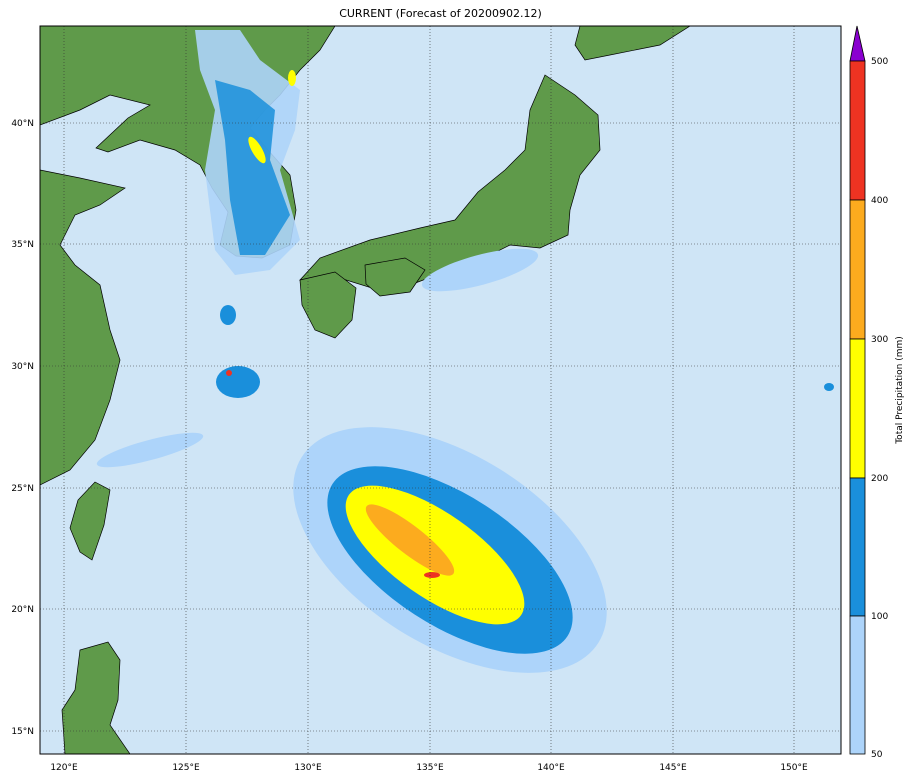 This screenshot has height=781, width=915. Describe the element at coordinates (292, 78) in the screenshot. I see `rain-200-300-north` at that location.